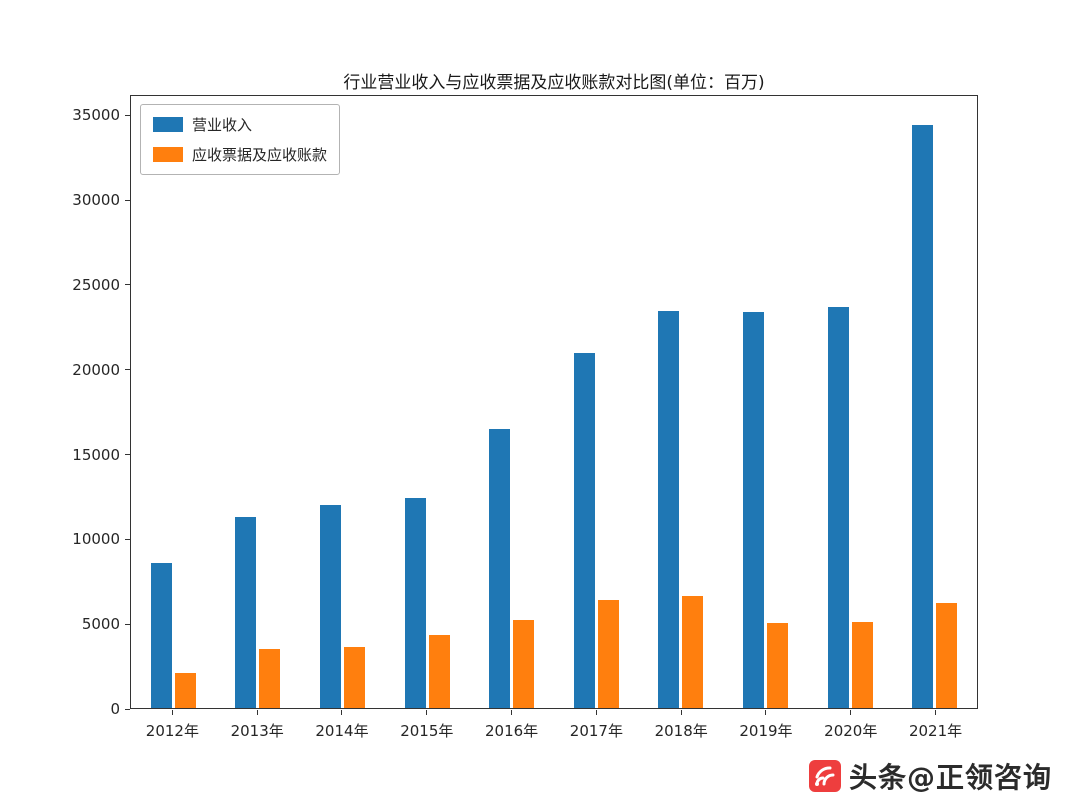 The height and width of the screenshot is (810, 1080). I want to click on x-tick-label: 2019年, so click(766, 731).